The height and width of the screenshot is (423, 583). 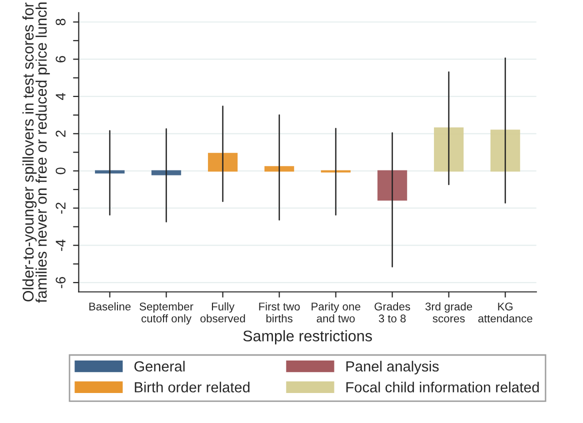 What do you see at coordinates (505, 312) in the screenshot?
I see `x-tick-label: KG attendance` at bounding box center [505, 312].